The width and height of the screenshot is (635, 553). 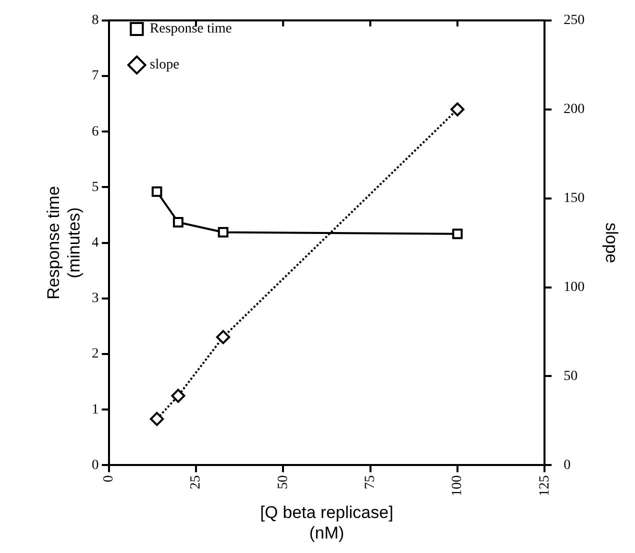 What do you see at coordinates (370, 482) in the screenshot?
I see `x-tick-label: 75` at bounding box center [370, 482].